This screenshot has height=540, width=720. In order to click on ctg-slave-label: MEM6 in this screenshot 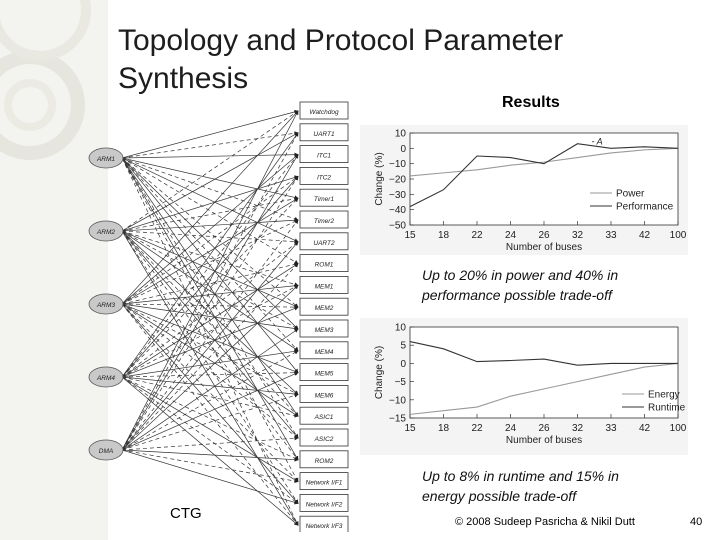, I will do `click(324, 395)`.